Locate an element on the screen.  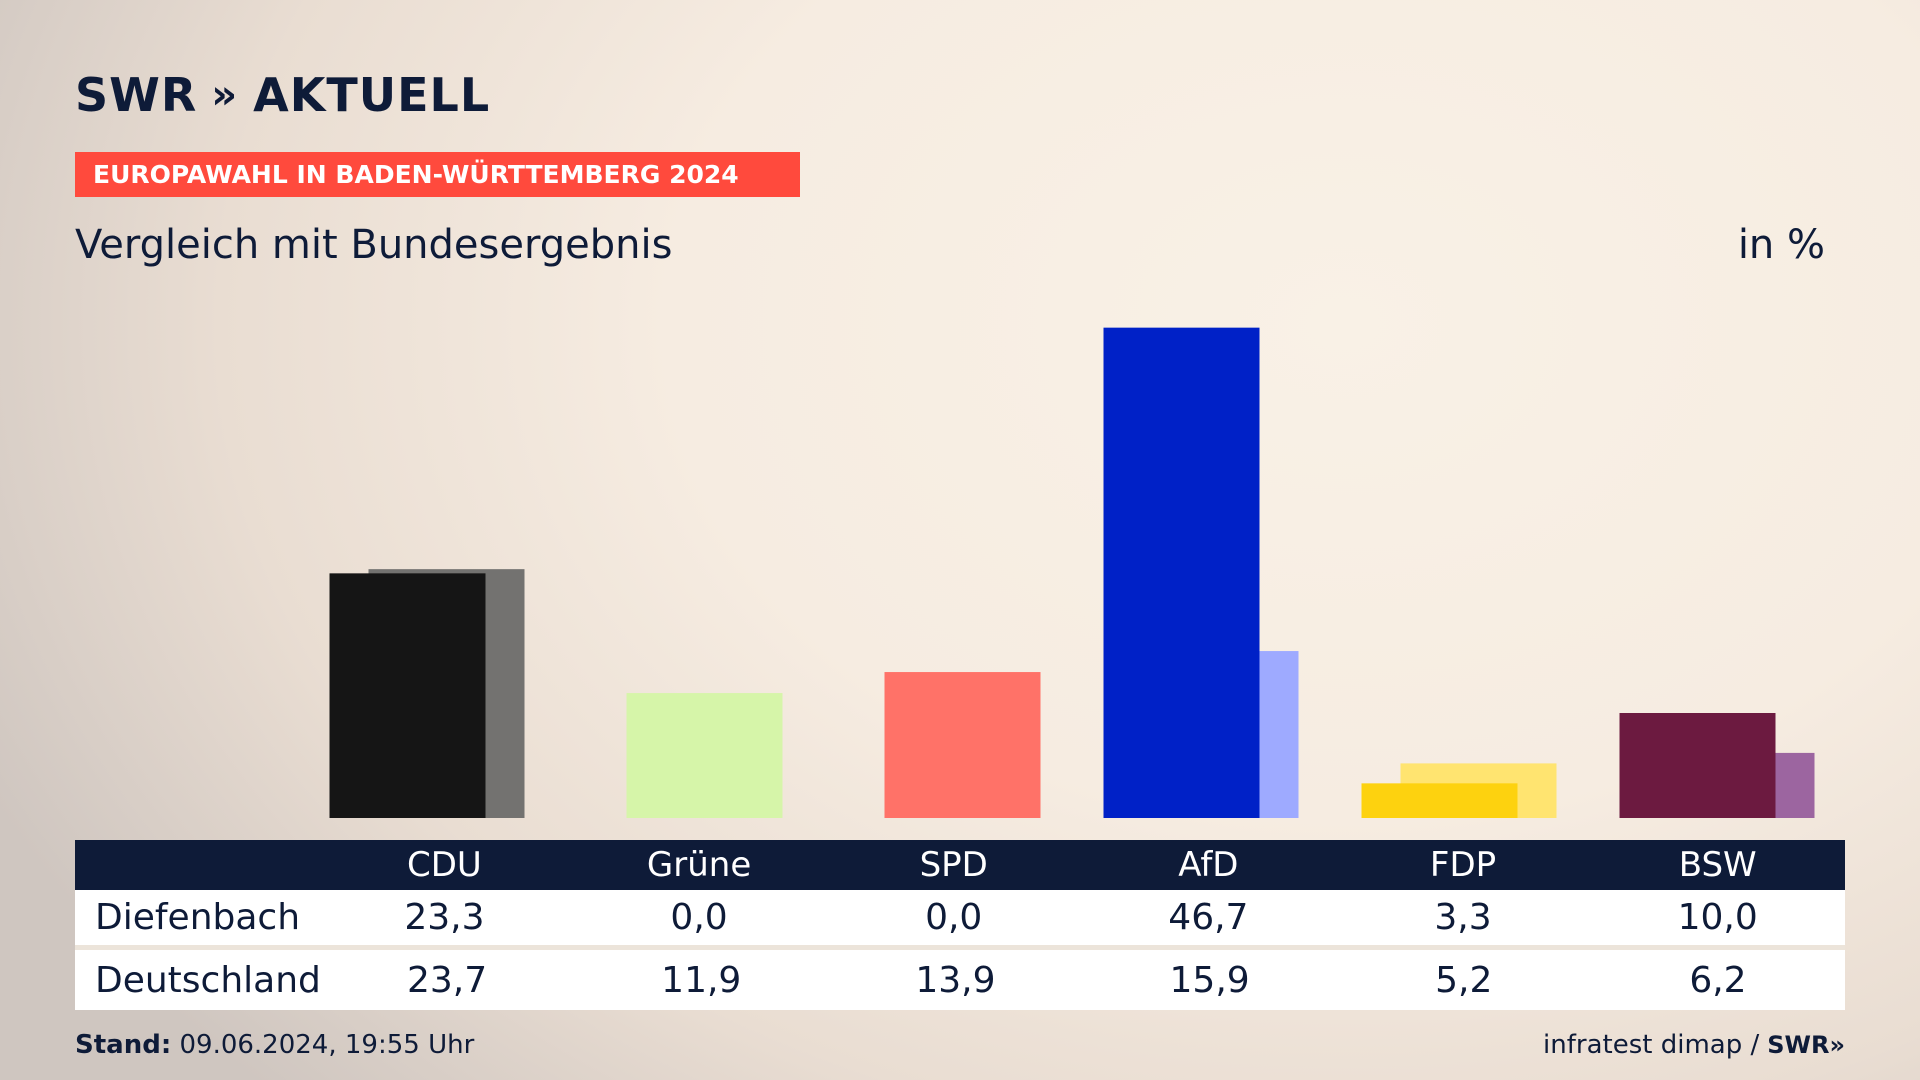
table-header-bsw: BSW is located at coordinates (1717, 865).